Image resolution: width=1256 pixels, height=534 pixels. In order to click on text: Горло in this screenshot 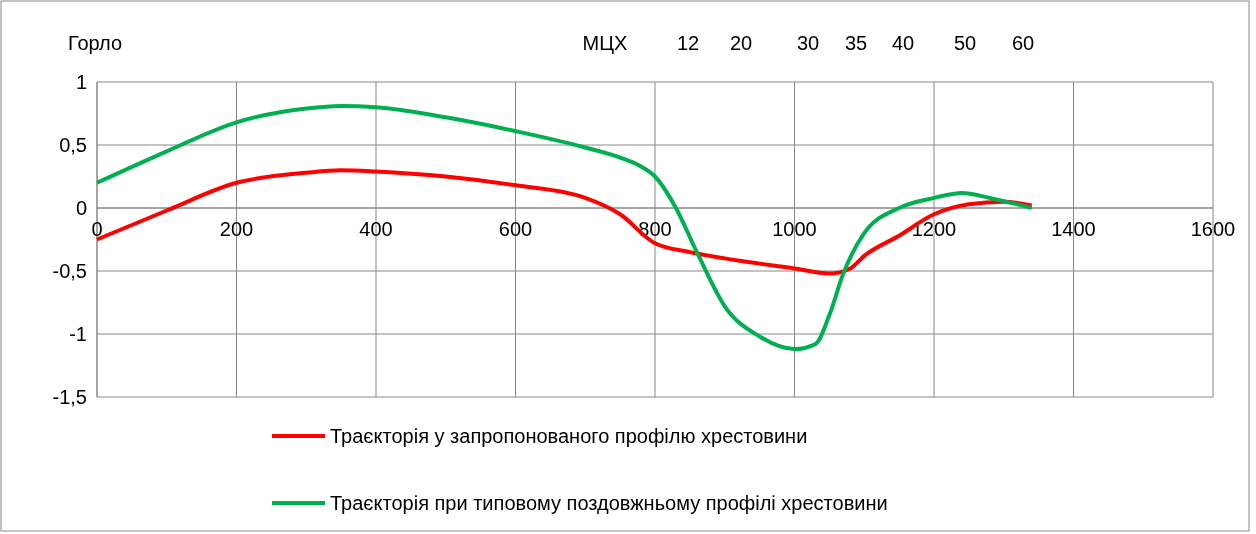, I will do `click(95, 43)`.